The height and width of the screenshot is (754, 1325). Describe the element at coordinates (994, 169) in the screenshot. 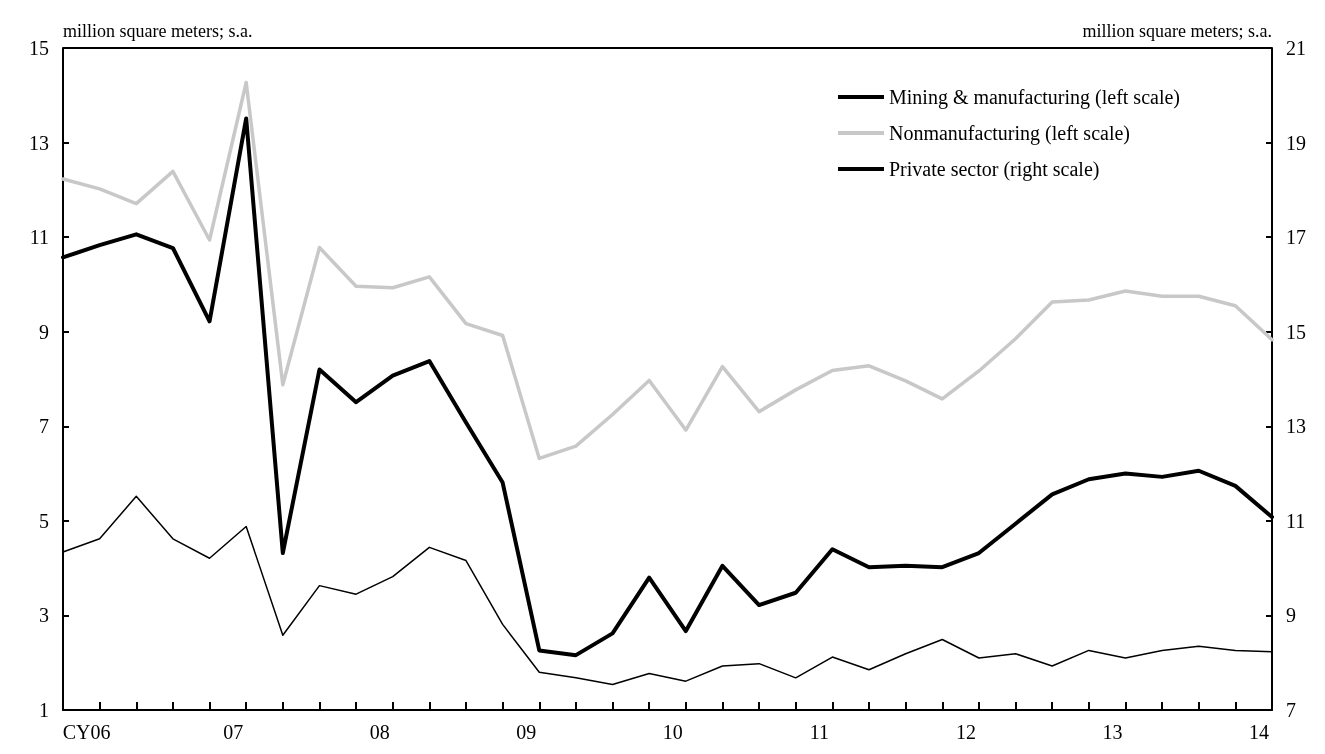

I see `legend-label: Private sector (right scale)` at that location.